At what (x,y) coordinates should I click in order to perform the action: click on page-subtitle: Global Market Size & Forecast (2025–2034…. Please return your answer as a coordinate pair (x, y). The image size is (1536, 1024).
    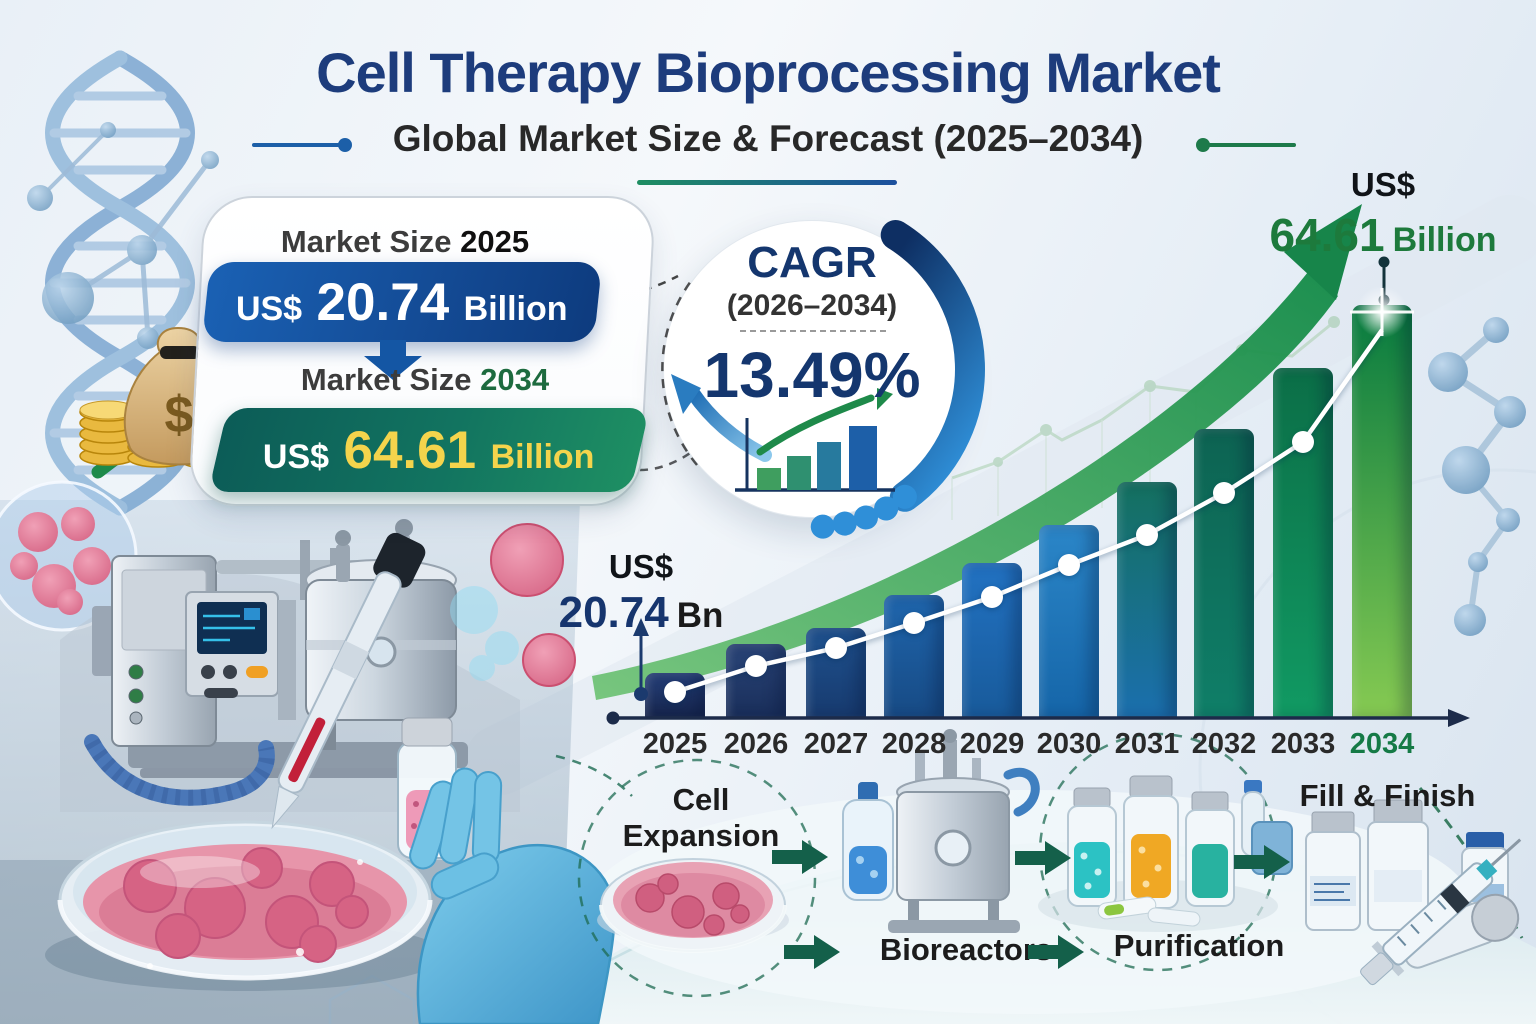
    Looking at the image, I should click on (768, 138).